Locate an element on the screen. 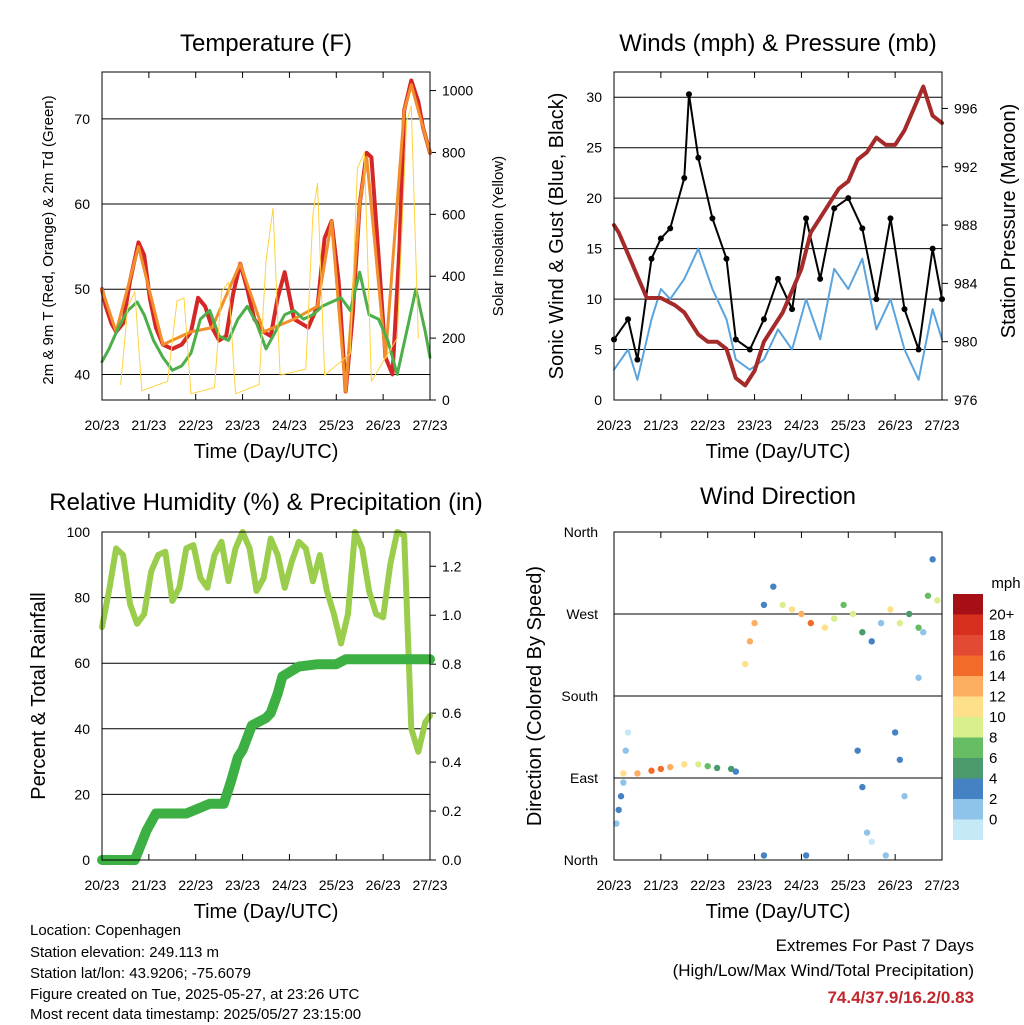  y-tick-label: East is located at coordinates (584, 778).